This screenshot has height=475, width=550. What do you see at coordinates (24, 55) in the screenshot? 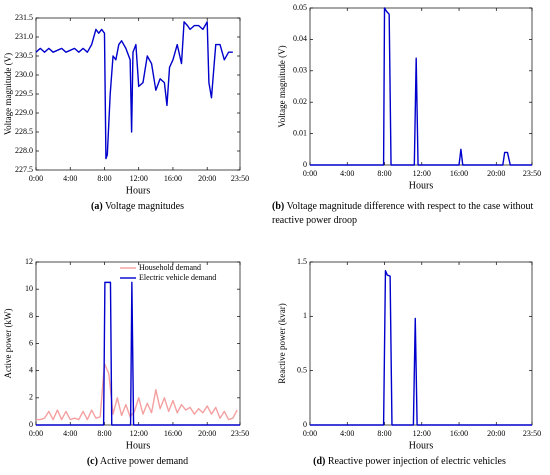
I see `y-tick-label: 230.5` at bounding box center [24, 55].